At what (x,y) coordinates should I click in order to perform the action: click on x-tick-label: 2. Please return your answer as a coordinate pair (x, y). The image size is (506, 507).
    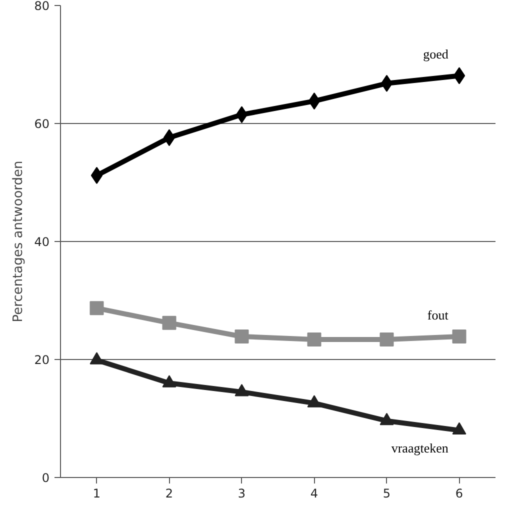
    Looking at the image, I should click on (169, 493).